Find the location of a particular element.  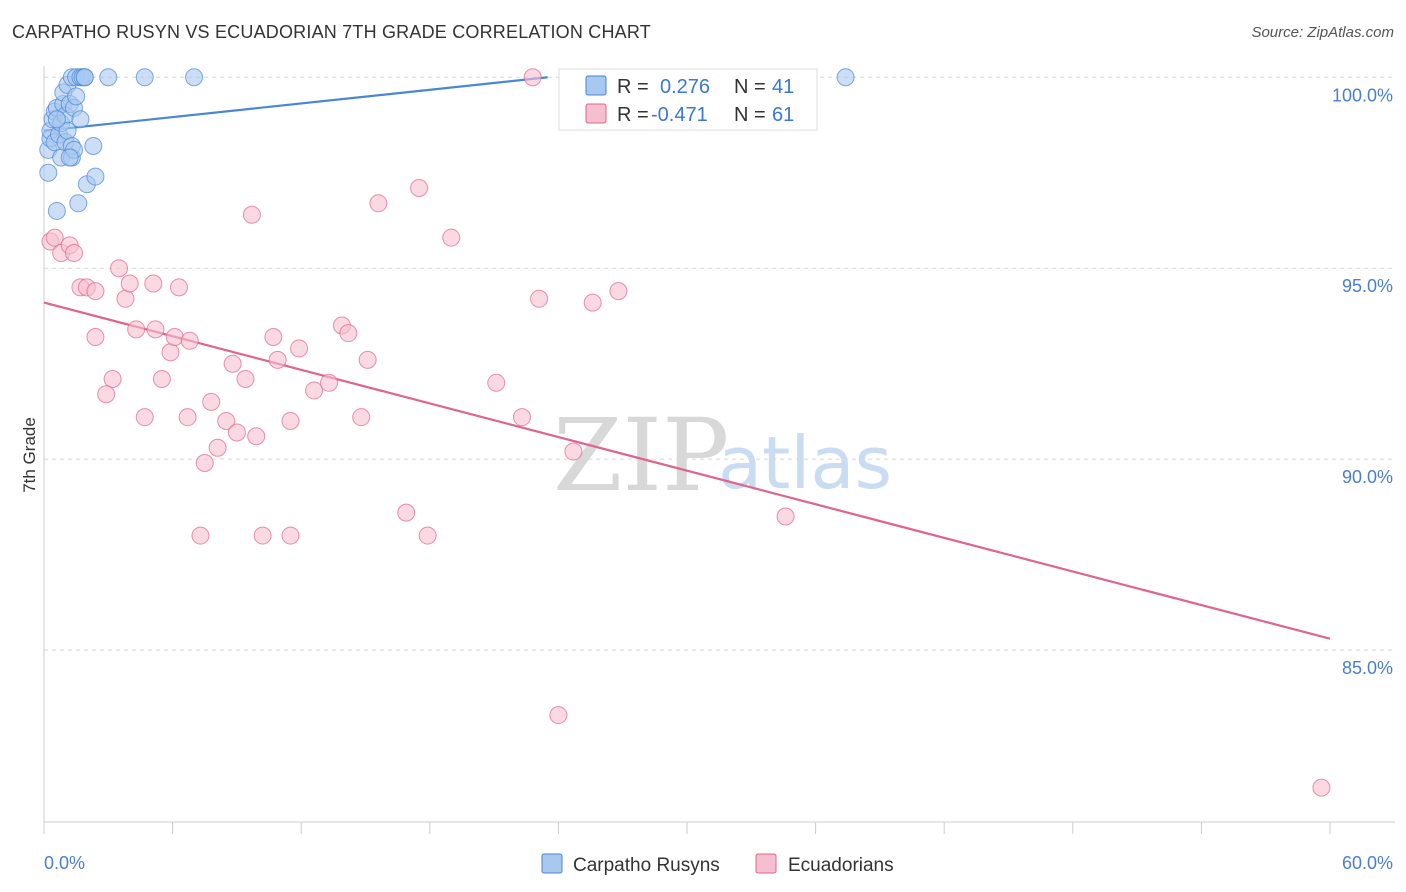

legend-r-label-2: R = is located at coordinates (633, 115).